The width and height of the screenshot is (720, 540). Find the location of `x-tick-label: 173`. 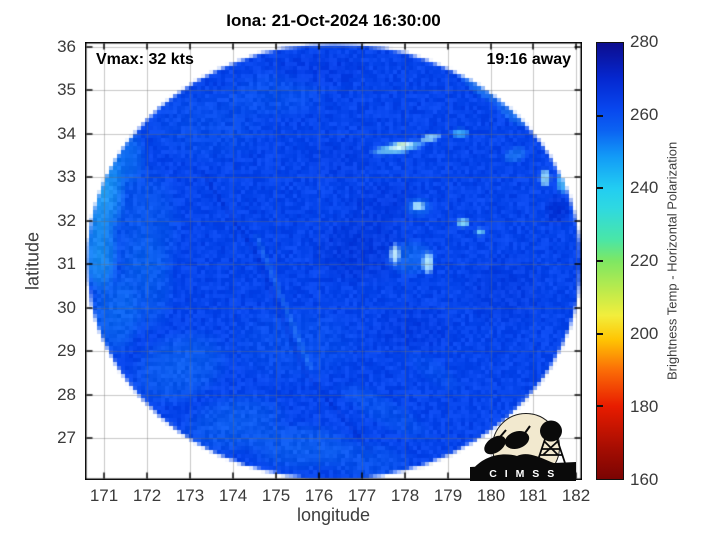

x-tick-label: 173 is located at coordinates (190, 495).